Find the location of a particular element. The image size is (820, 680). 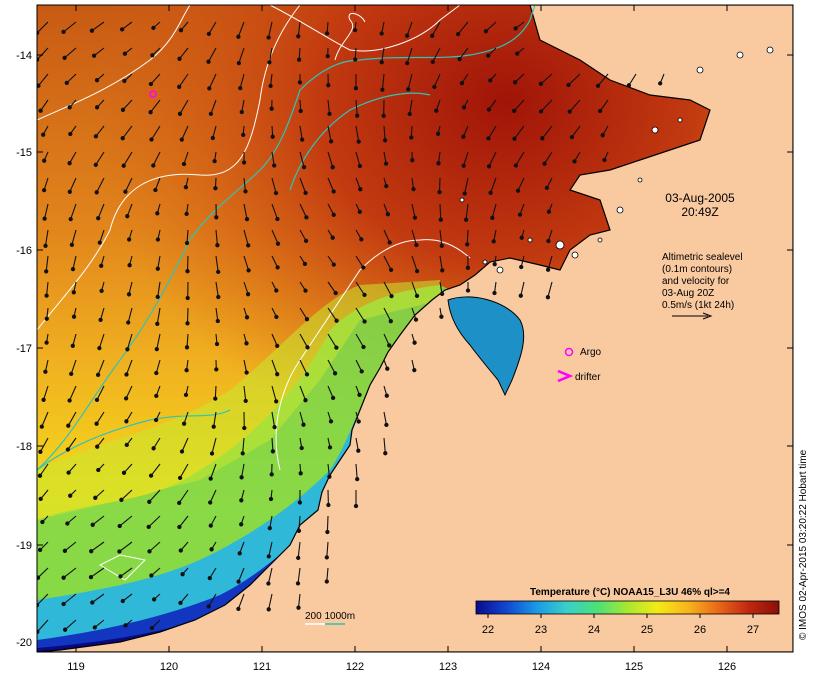

depth-label: 200 1000m is located at coordinates (330, 616).